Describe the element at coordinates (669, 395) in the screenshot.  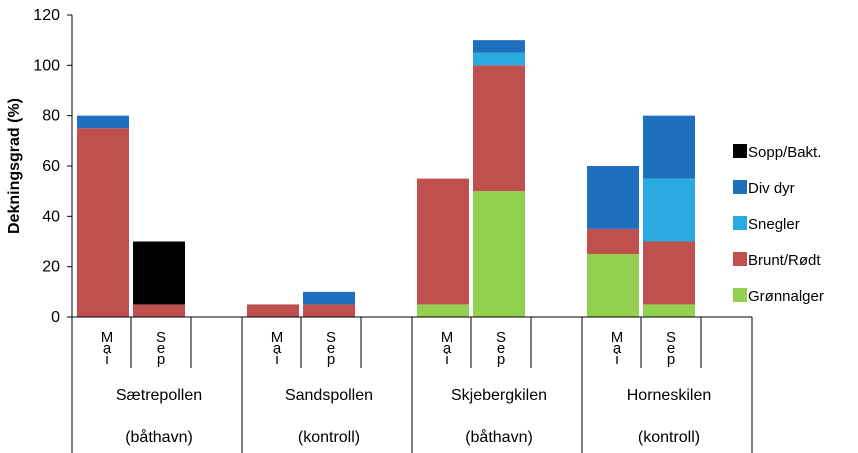
I see `group-label: Horneskilen` at that location.